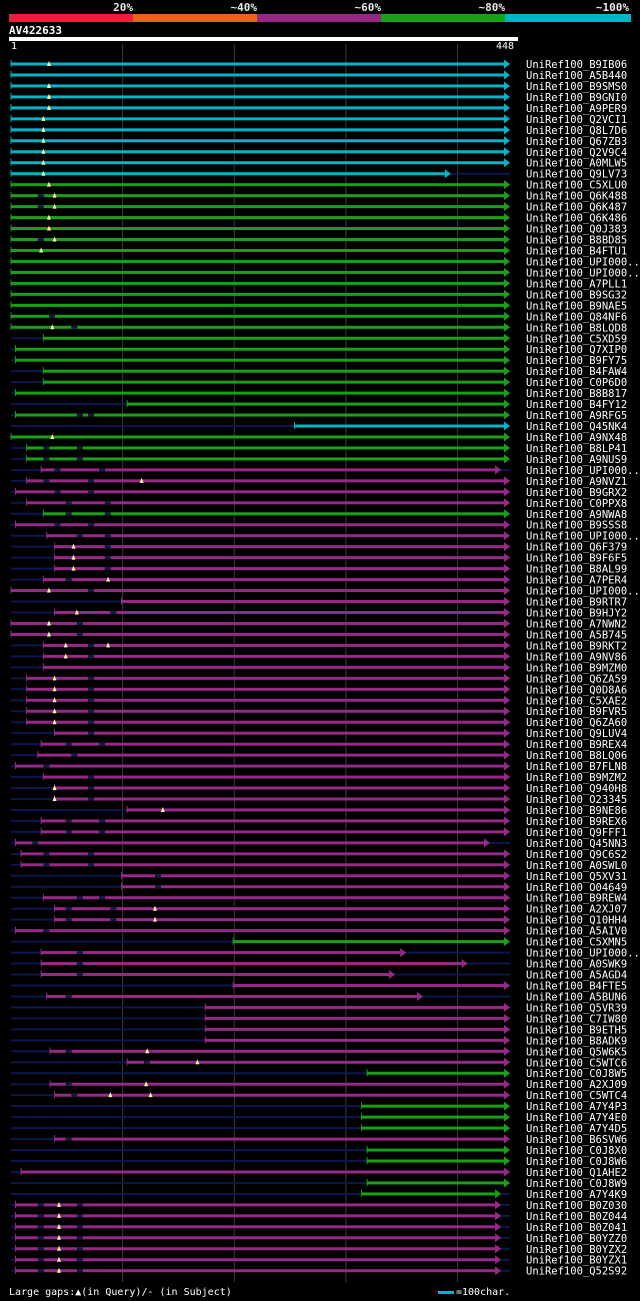 The image size is (640, 1301). Describe the element at coordinates (576, 679) in the screenshot. I see `hit-label: UniRef100_Q6ZA59` at that location.